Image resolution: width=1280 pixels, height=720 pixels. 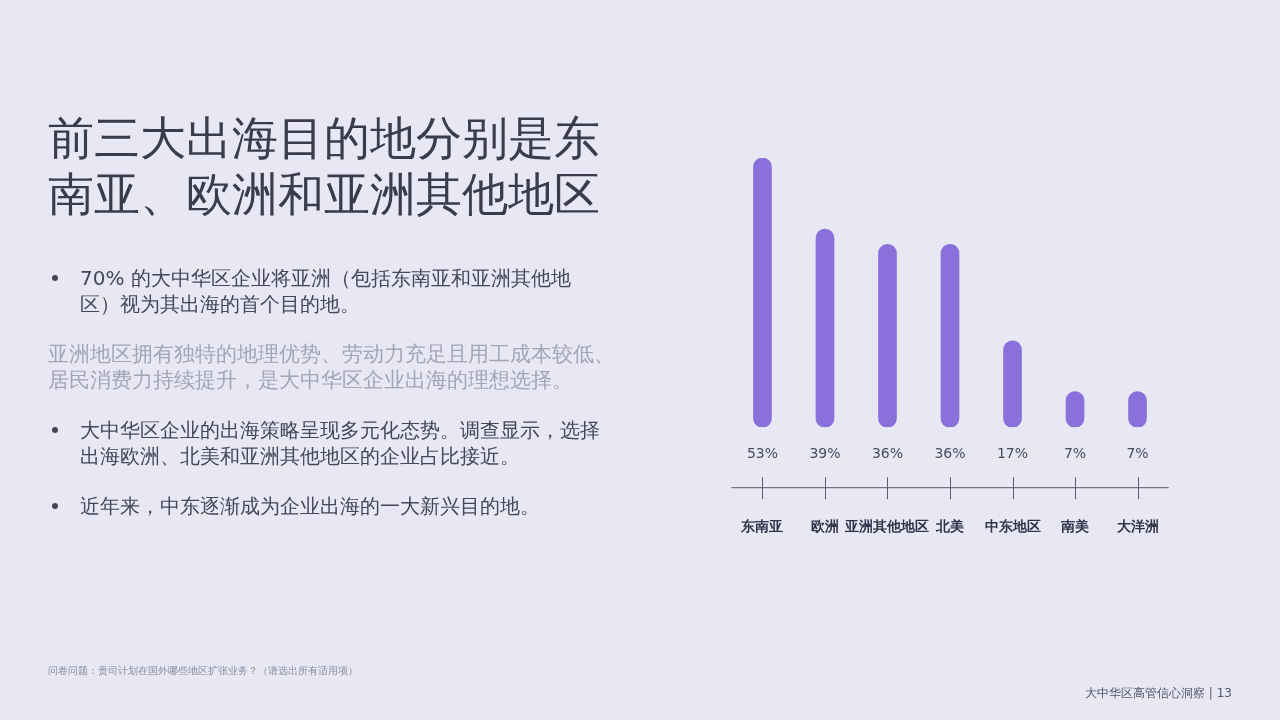 I want to click on text: 大中华区高管信心洞察 | 13, so click(x=1158, y=693).